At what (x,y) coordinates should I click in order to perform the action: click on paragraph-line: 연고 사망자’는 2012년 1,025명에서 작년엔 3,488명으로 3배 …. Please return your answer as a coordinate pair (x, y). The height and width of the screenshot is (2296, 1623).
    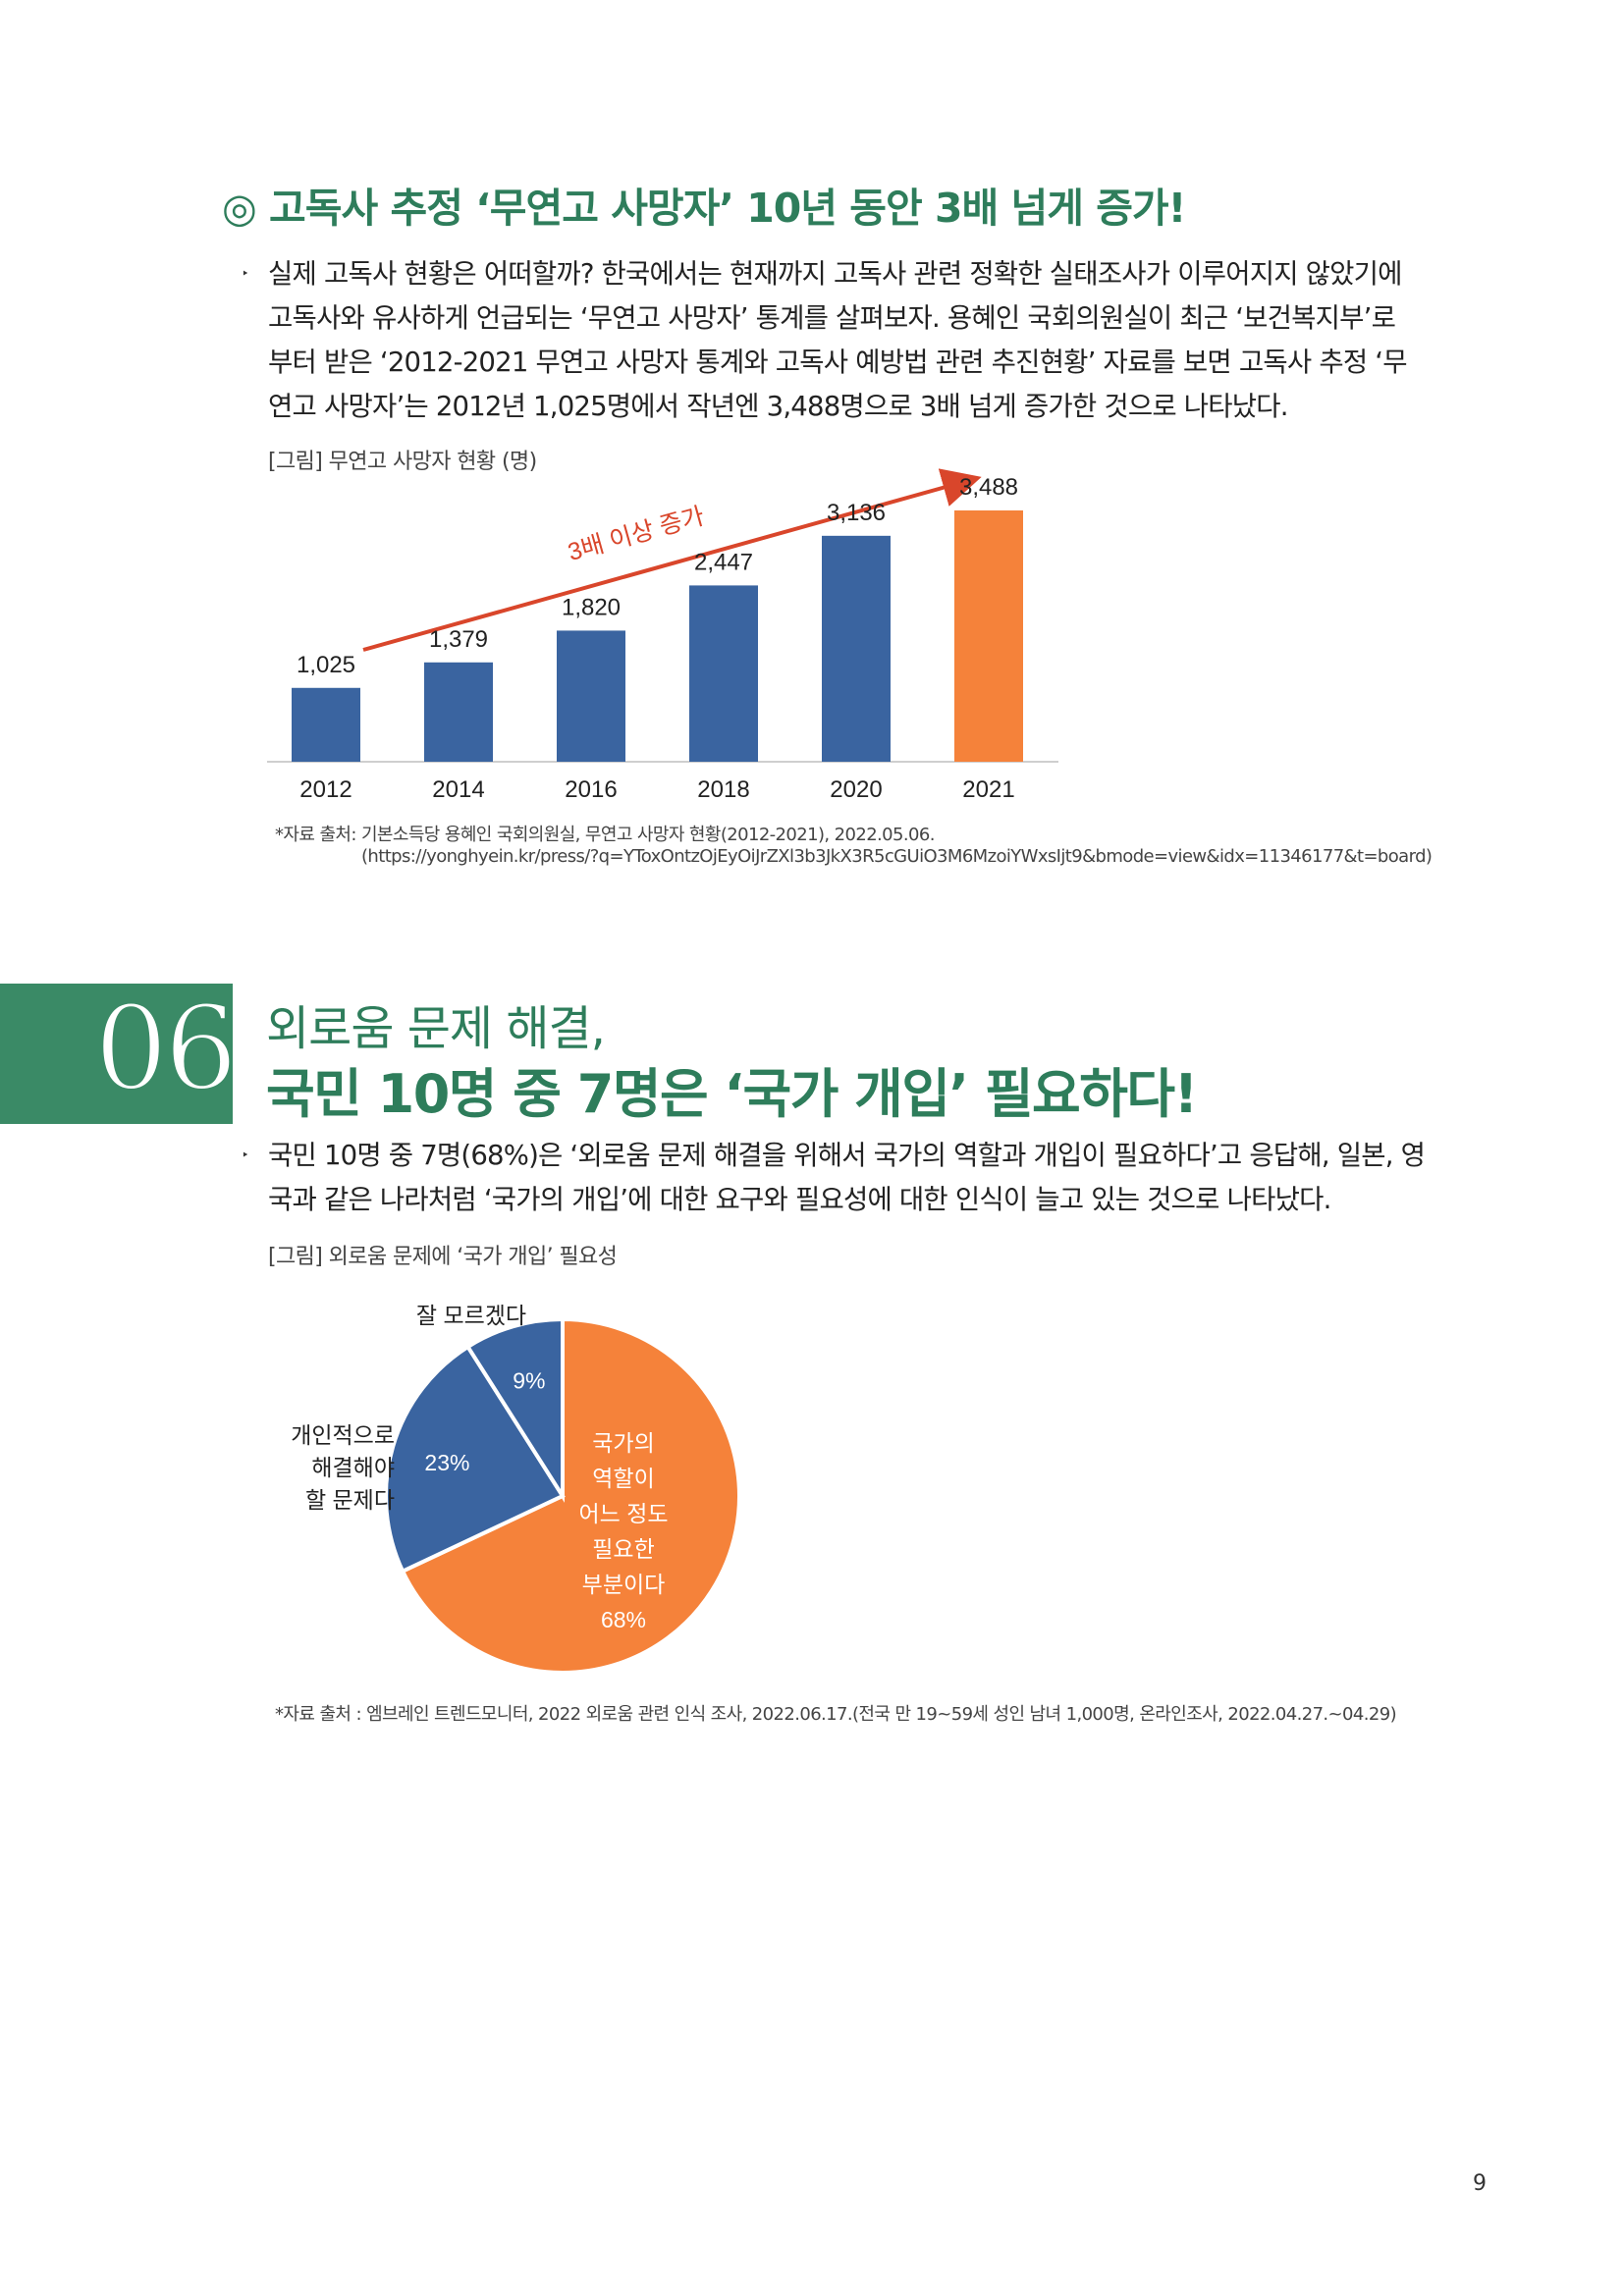
    Looking at the image, I should click on (778, 406).